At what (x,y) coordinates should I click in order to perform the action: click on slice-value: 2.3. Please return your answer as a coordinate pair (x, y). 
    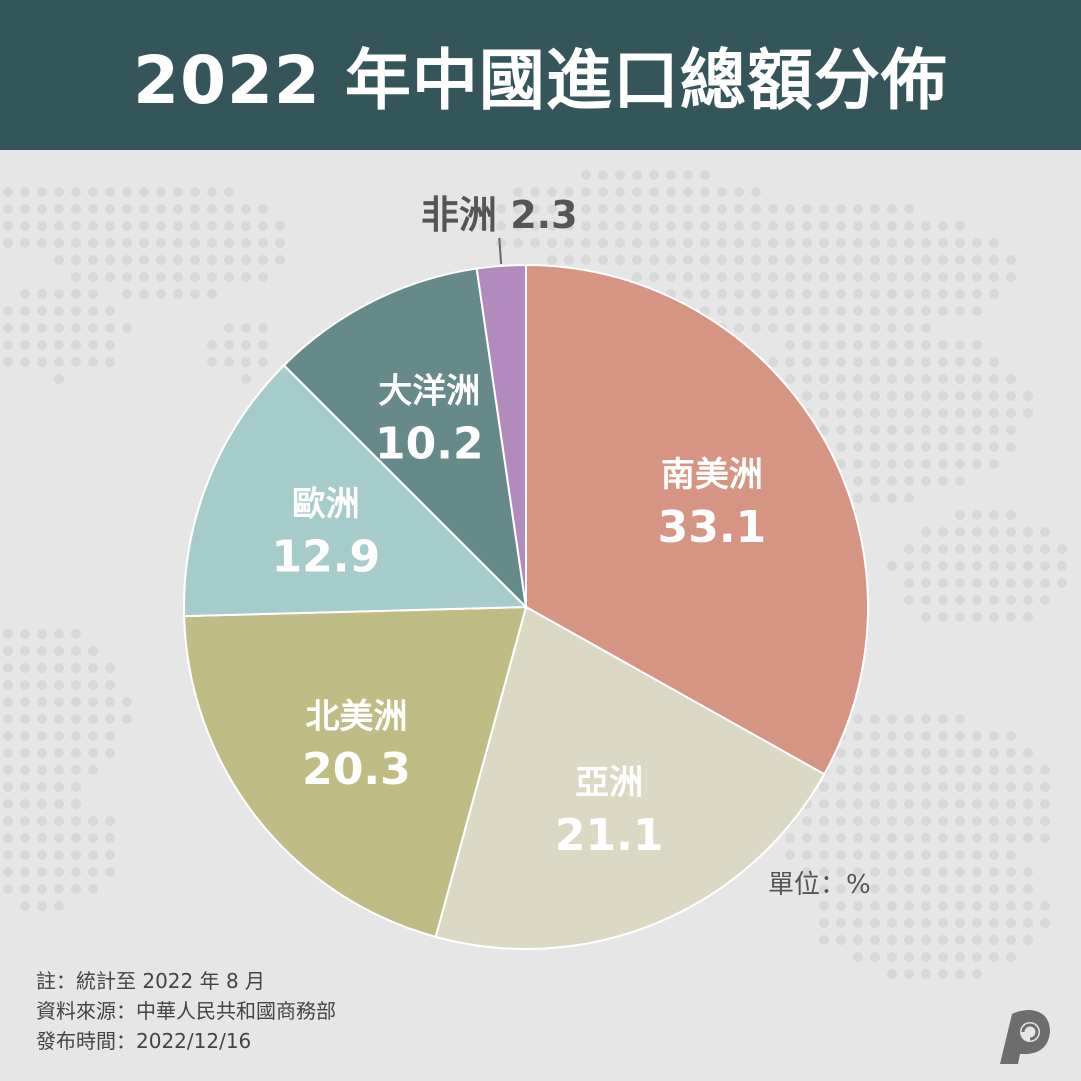
    Looking at the image, I should click on (543, 215).